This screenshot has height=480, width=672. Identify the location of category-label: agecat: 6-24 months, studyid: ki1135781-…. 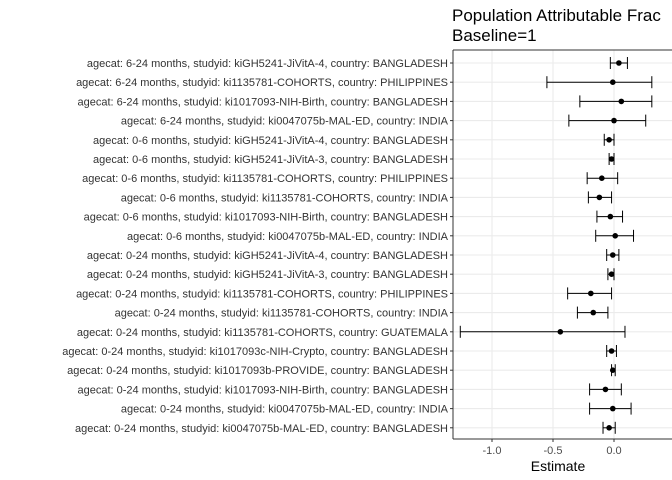
(262, 83).